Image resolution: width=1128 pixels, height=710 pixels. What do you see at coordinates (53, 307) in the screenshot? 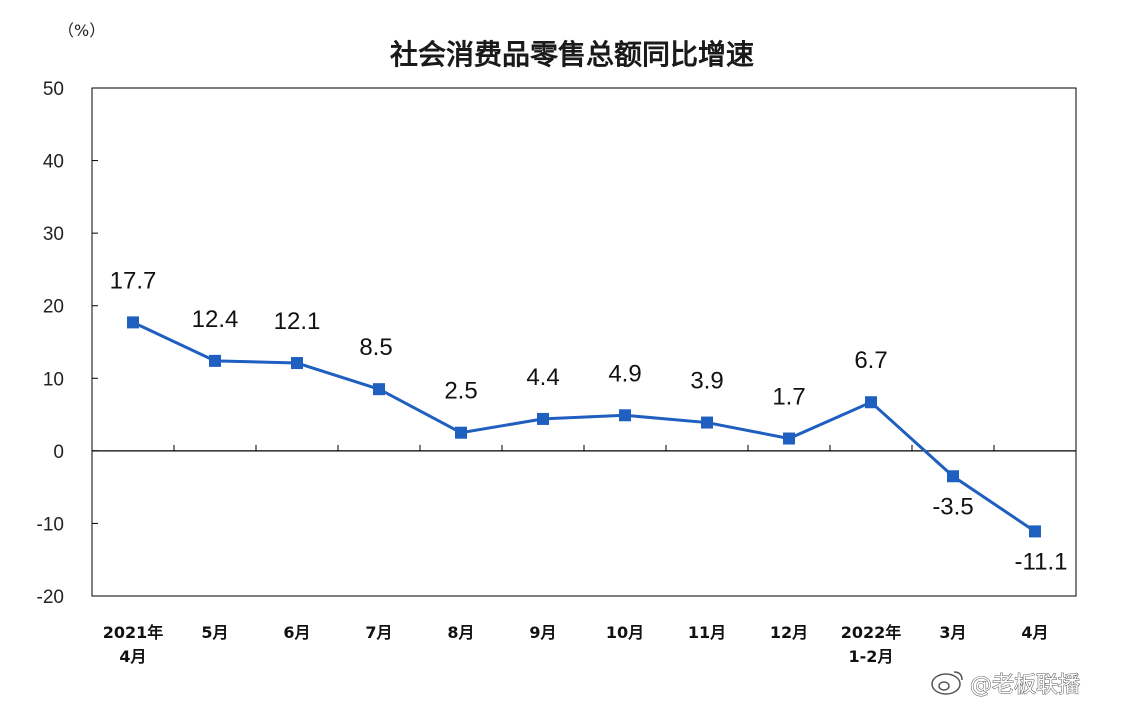
I see `y-tick-label: 20` at bounding box center [53, 307].